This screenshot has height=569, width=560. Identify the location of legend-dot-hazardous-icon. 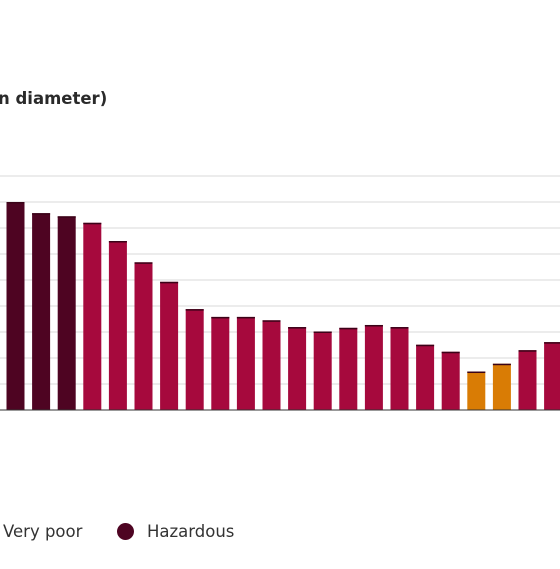
(125, 531).